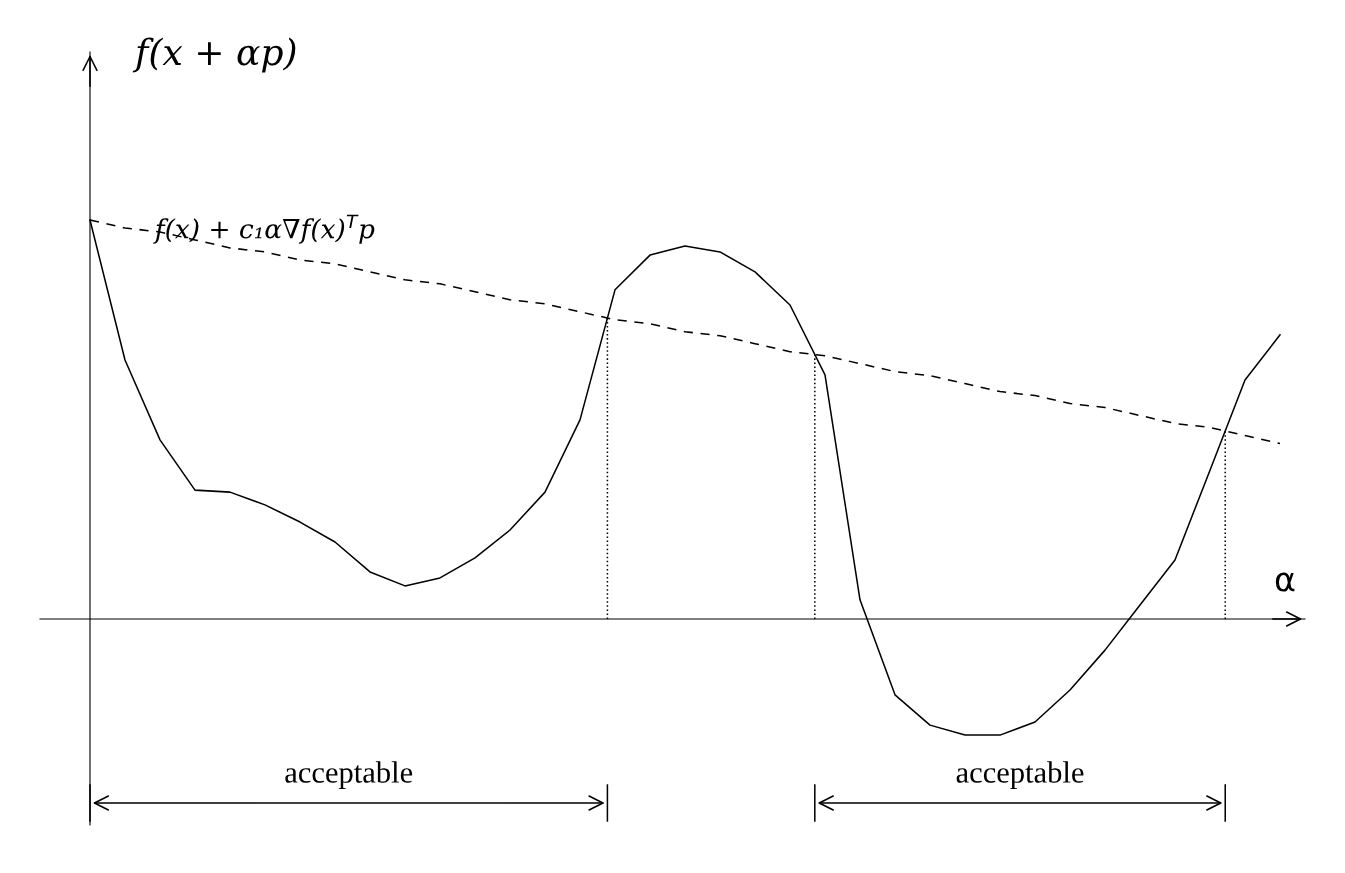 The height and width of the screenshot is (873, 1345). I want to click on x-axis-title: α, so click(1285, 582).